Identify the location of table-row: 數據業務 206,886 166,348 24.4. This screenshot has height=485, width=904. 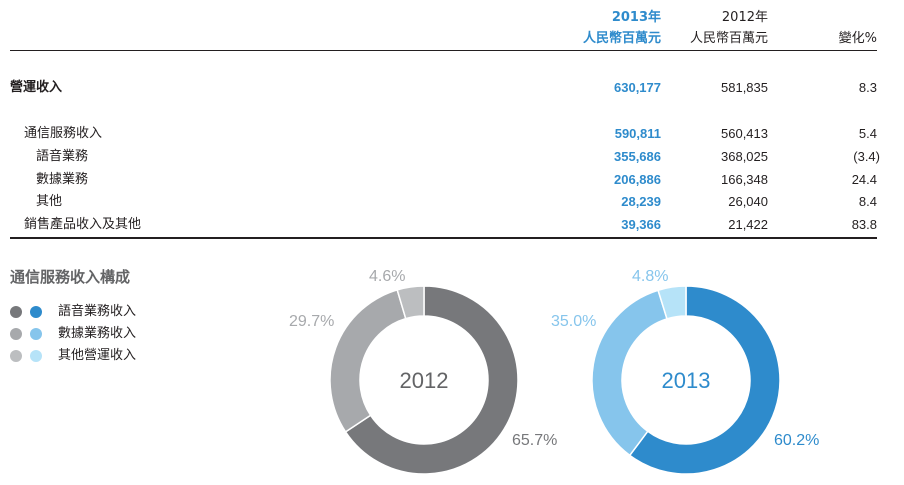
(452, 180).